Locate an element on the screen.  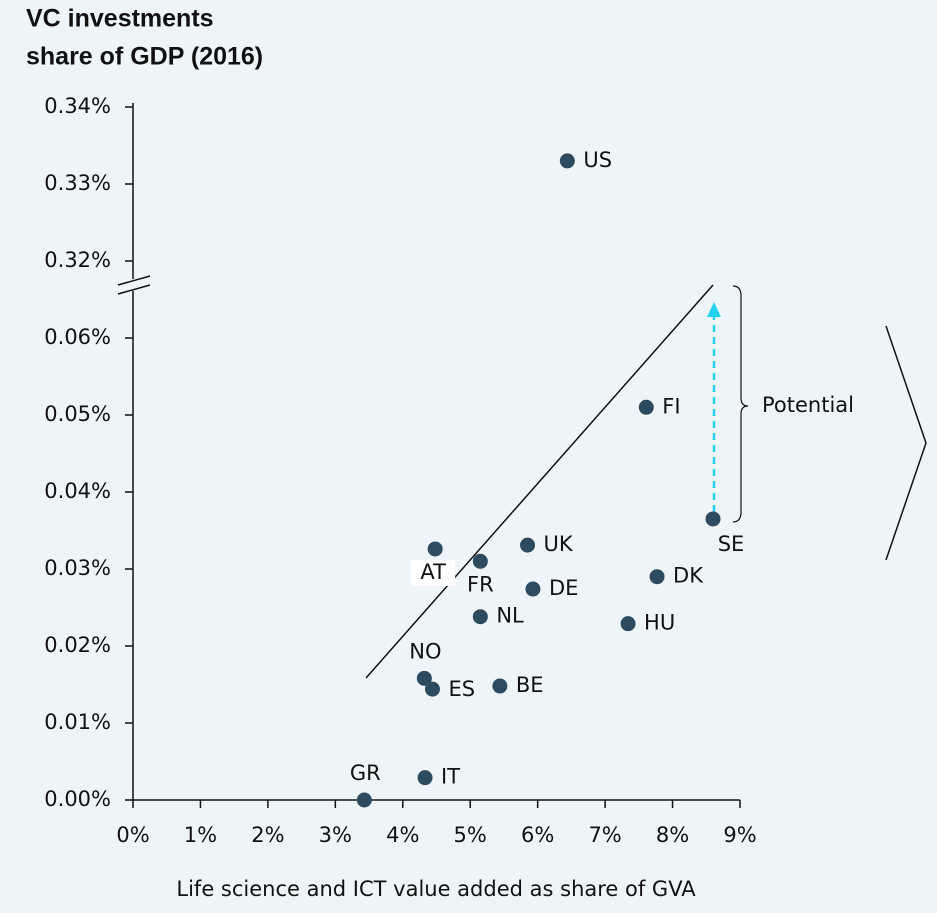
y-tick-label: 0.33% is located at coordinates (77, 183).